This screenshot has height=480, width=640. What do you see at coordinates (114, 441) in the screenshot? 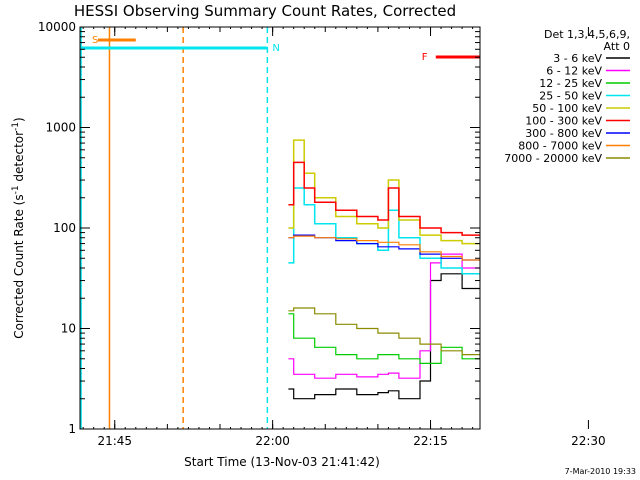
I see `x-tick-label: 21:45` at bounding box center [114, 441].